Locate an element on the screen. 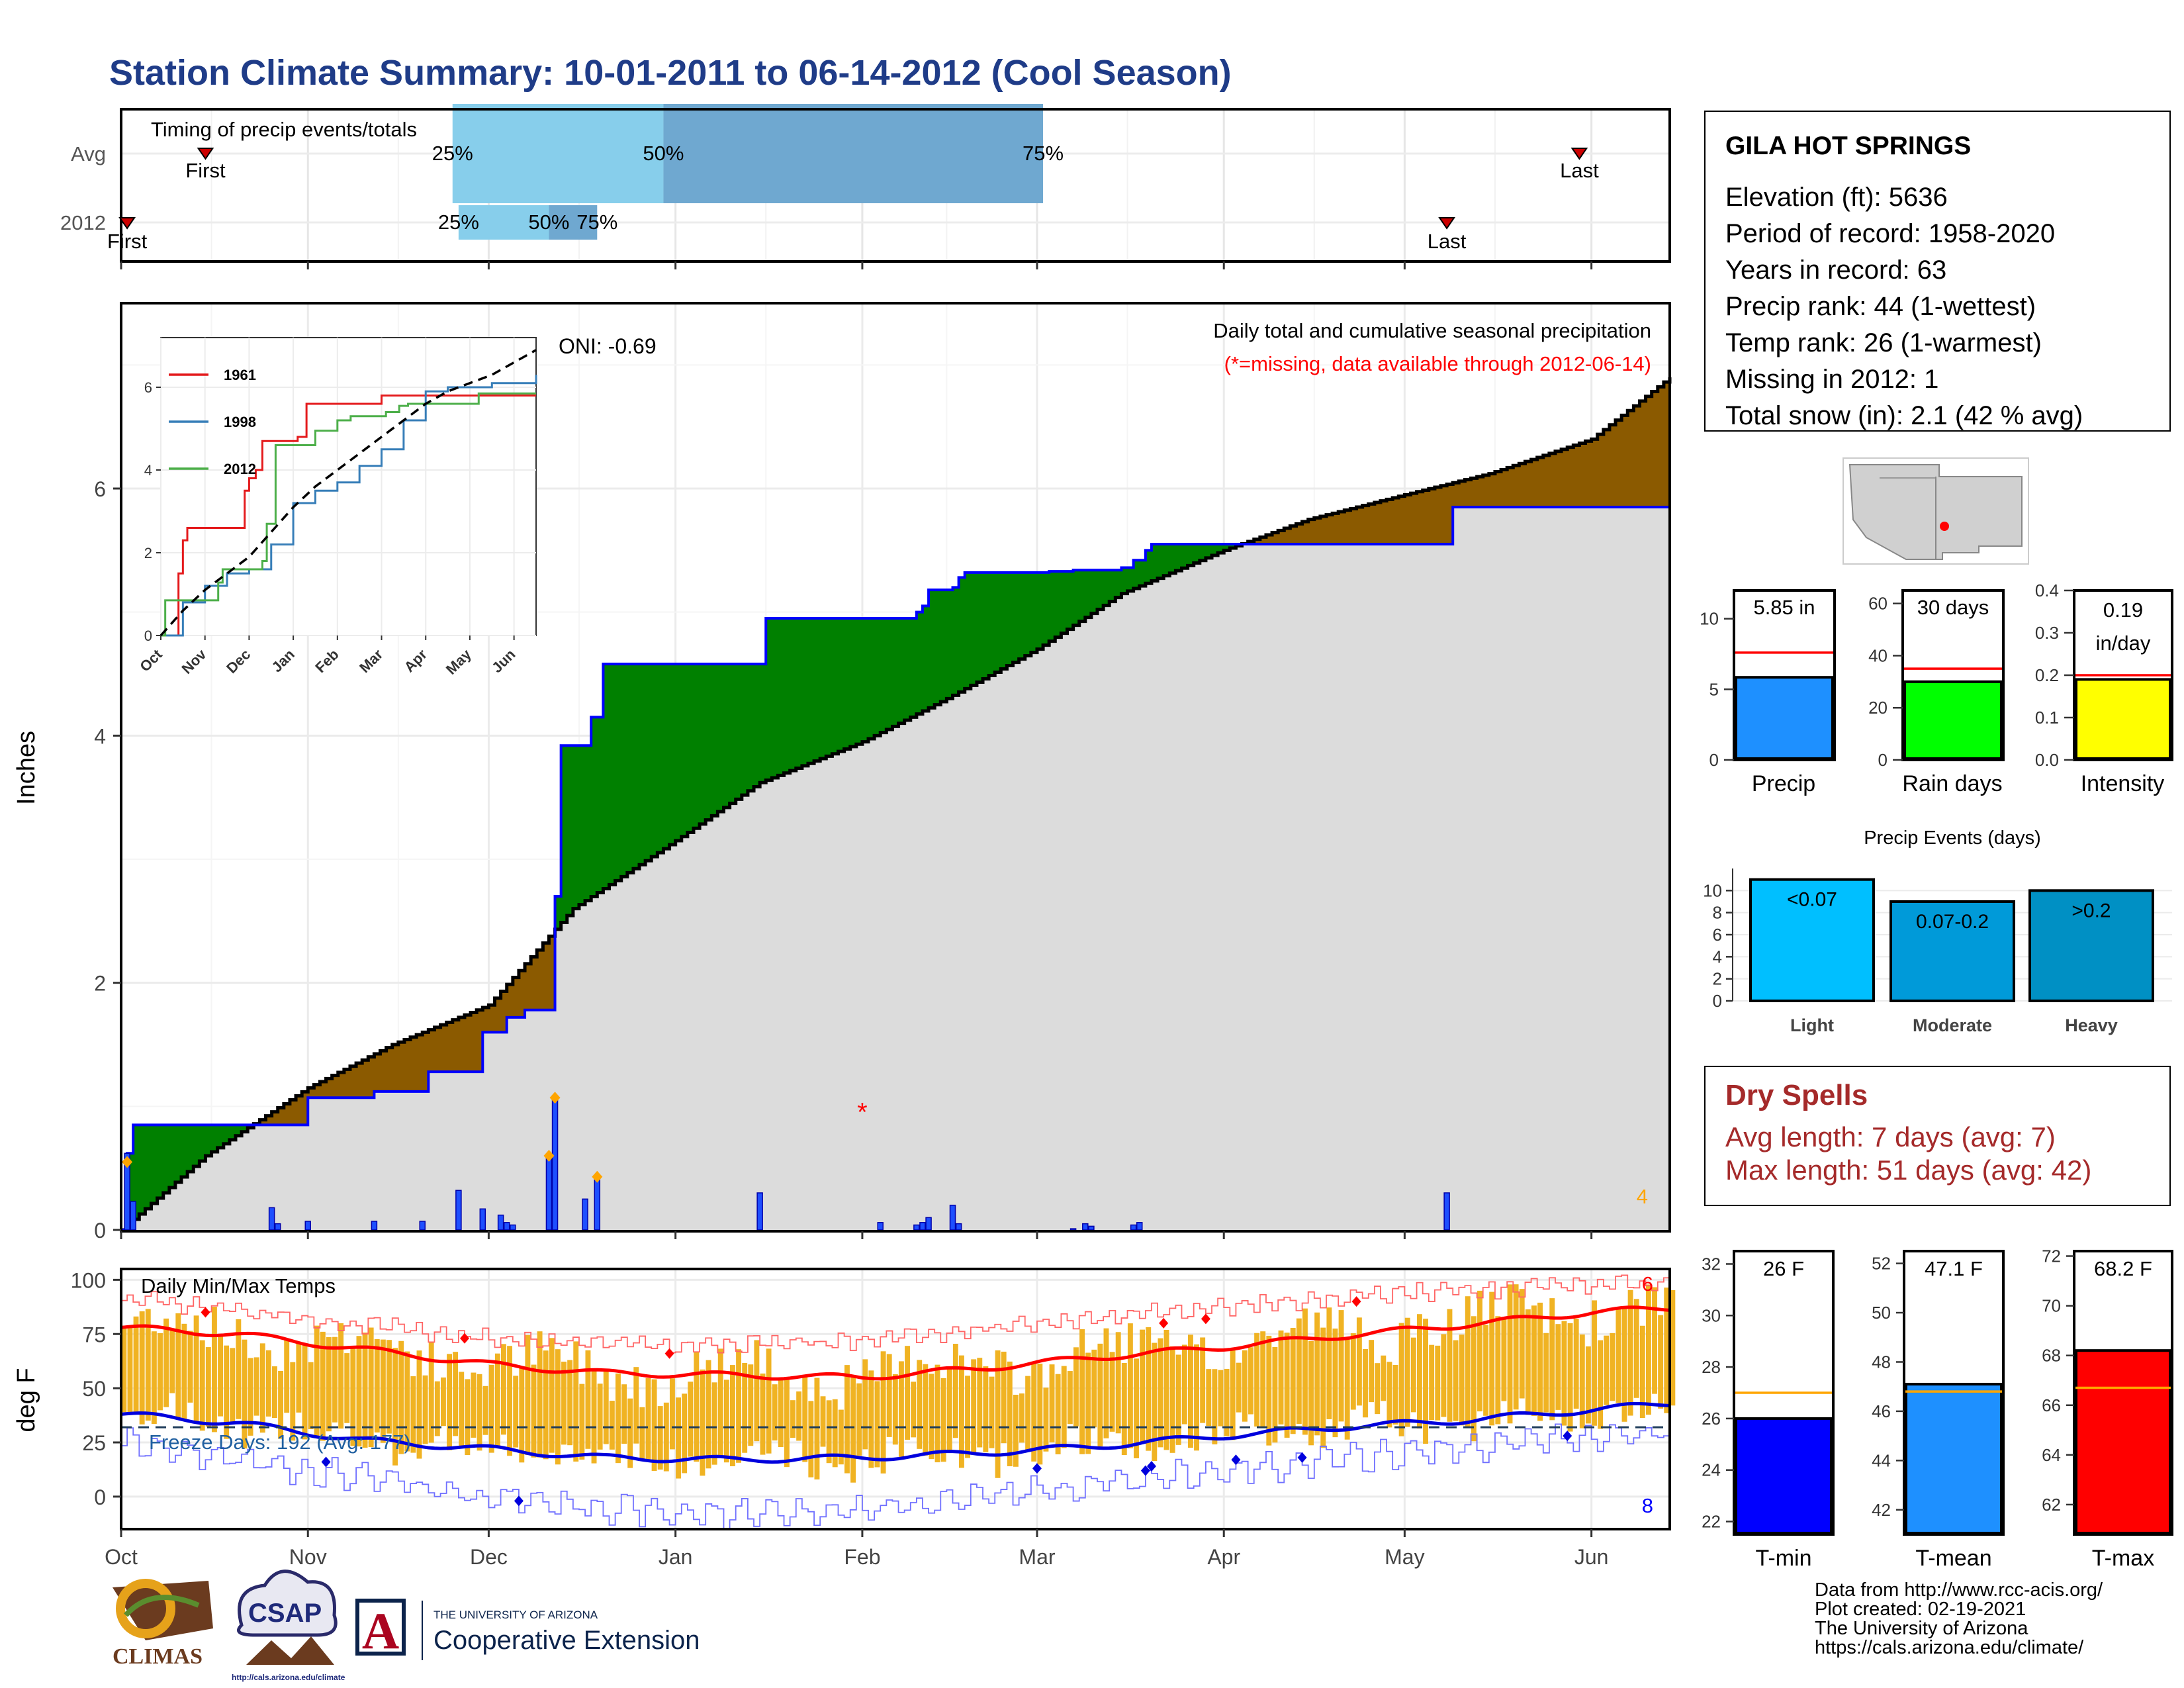  temp-summary-bar-t-mean is located at coordinates (1954, 1458).